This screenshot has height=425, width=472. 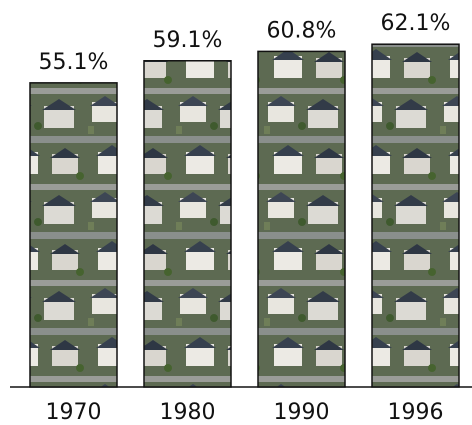 What do you see at coordinates (74, 410) in the screenshot?
I see `x-tick-label: 1970` at bounding box center [74, 410].